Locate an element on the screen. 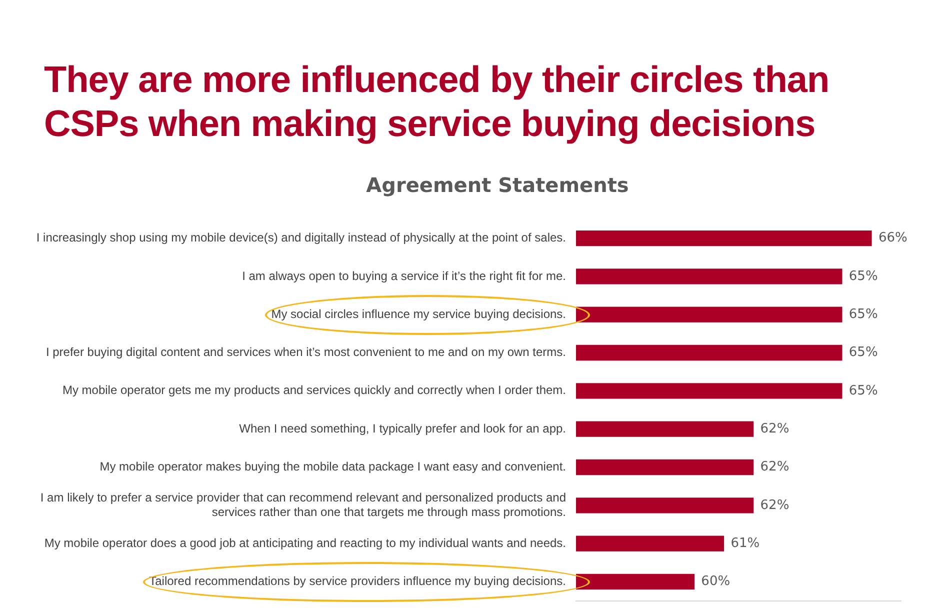 This screenshot has height=612, width=951. data-label: 66% is located at coordinates (893, 238).